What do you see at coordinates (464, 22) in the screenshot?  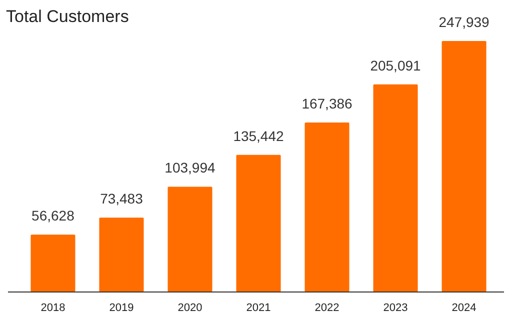 I see `data-label: 247,939` at bounding box center [464, 22].